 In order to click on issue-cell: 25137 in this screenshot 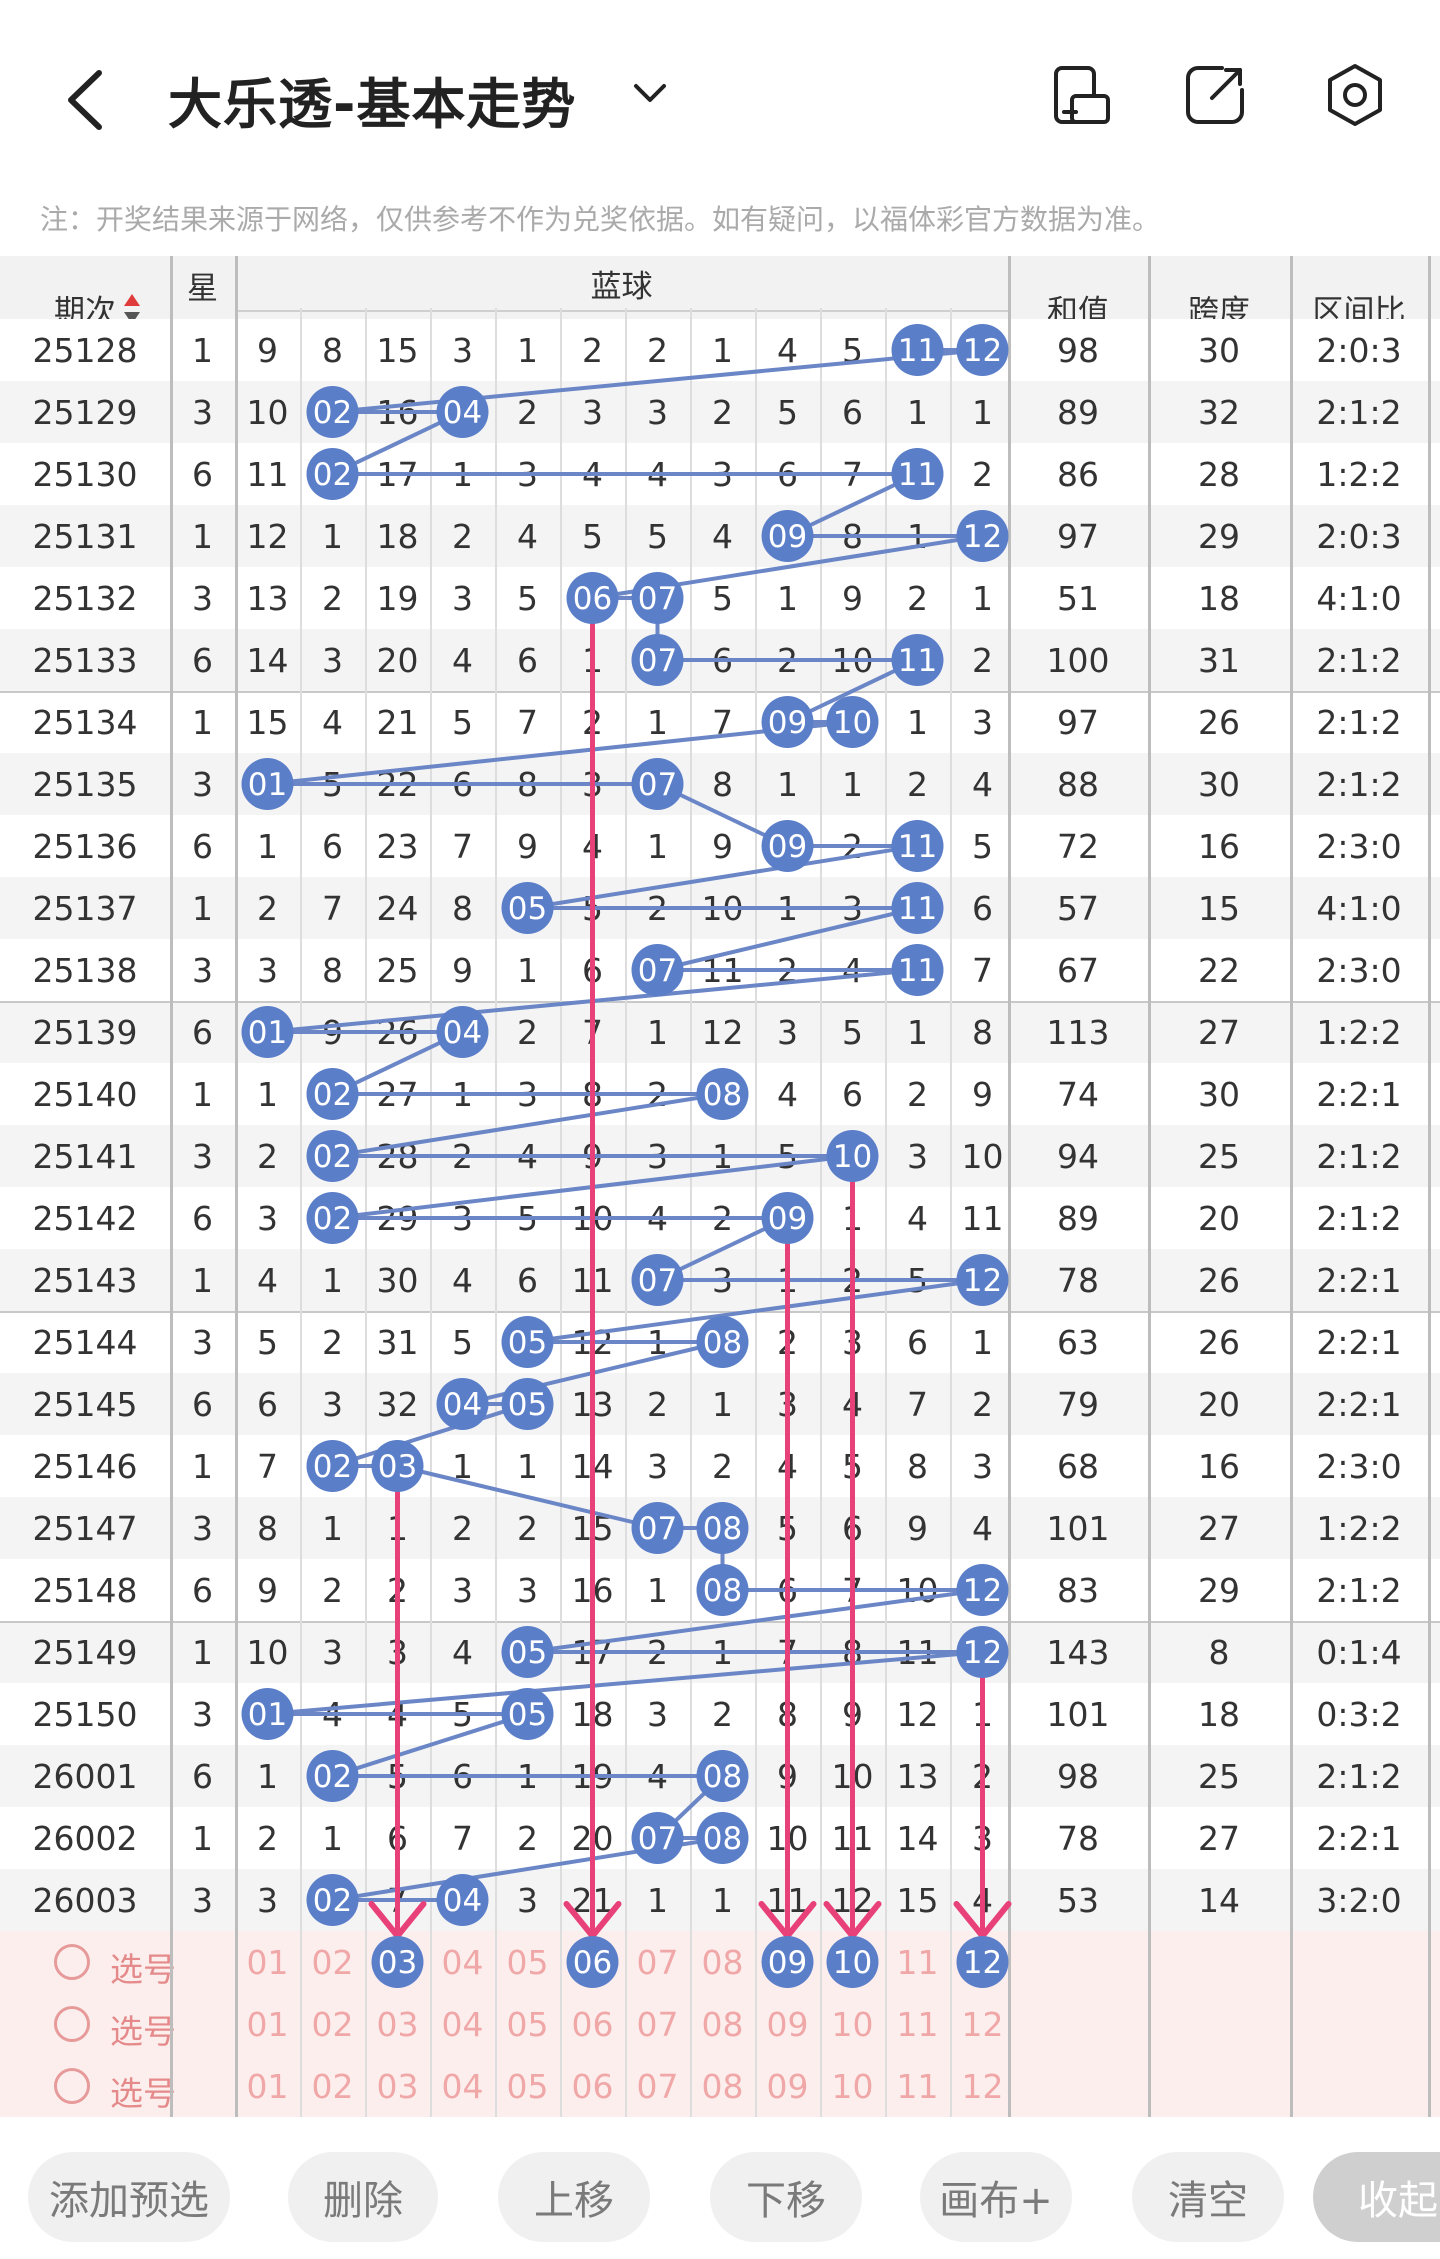, I will do `click(85, 908)`.